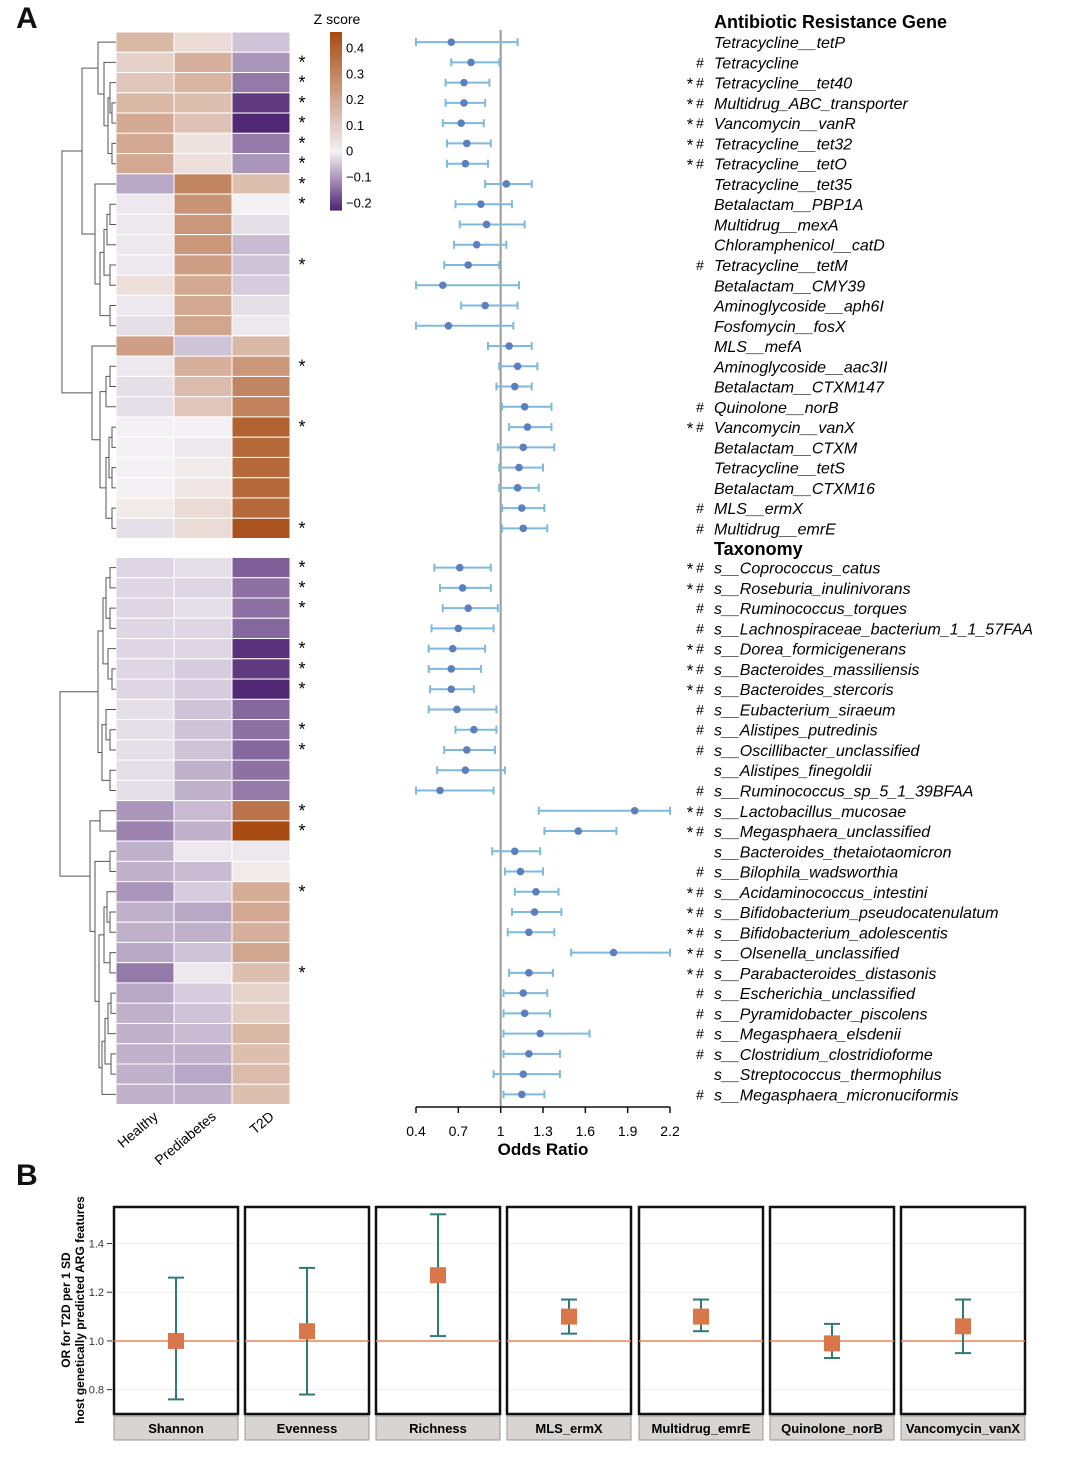  Describe the element at coordinates (780, 165) in the screenshot. I see `feature-label: Tetracycline__tetO` at that location.